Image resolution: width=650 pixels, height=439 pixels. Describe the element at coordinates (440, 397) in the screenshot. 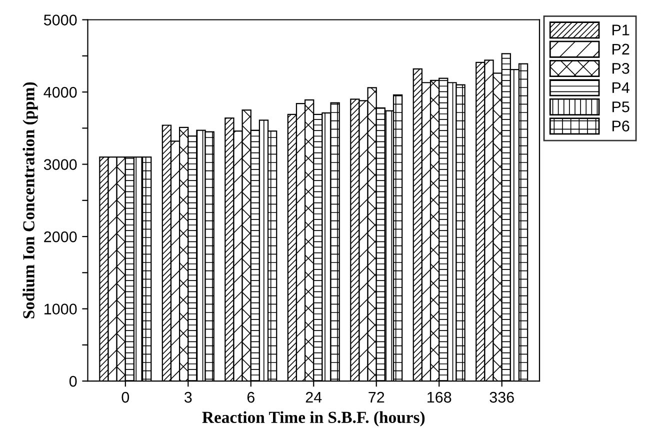

I see `x-tick-label: 168` at that location.